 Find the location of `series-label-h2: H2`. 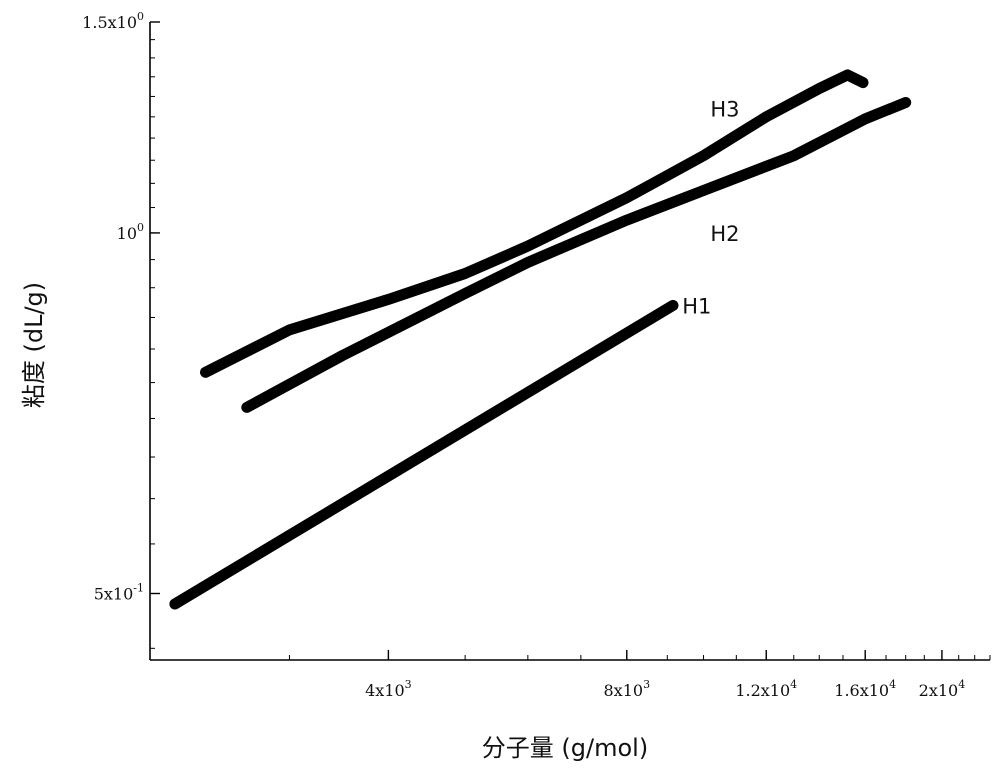

series-label-h2: H2 is located at coordinates (724, 234).